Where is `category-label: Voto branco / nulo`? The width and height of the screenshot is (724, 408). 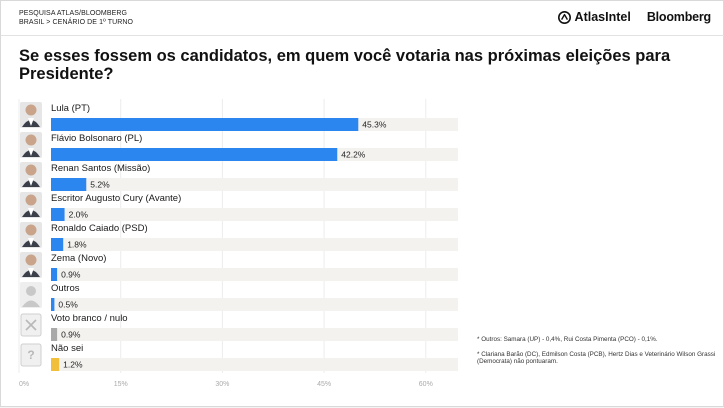 category-label: Voto branco / nulo is located at coordinates (89, 318).